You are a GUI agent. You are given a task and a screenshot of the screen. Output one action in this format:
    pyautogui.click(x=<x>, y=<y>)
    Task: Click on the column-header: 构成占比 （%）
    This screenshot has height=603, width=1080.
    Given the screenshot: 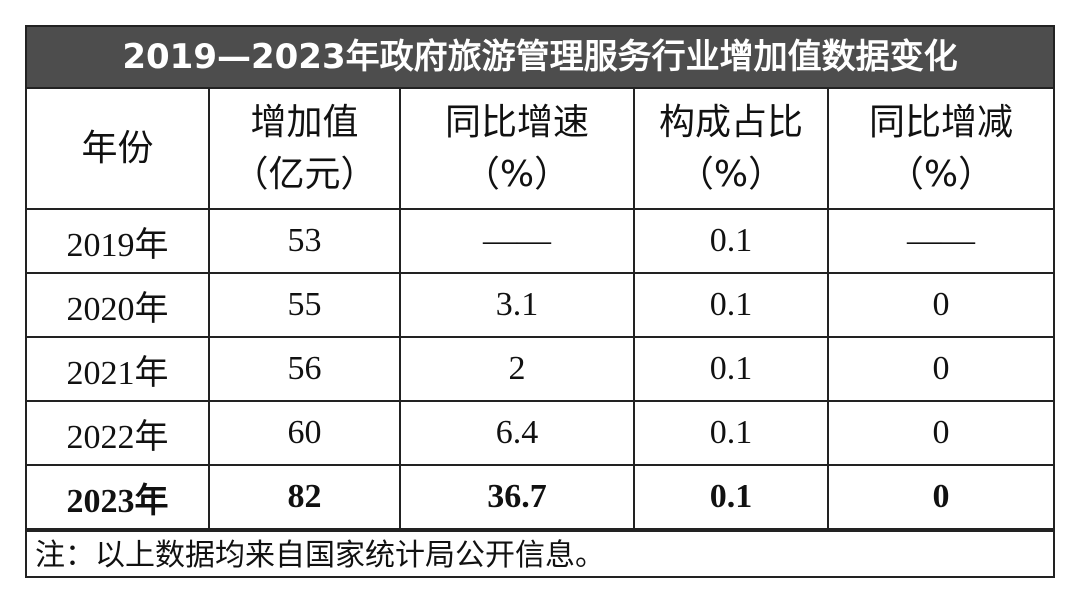 What is the action you would take?
    pyautogui.click(x=731, y=149)
    